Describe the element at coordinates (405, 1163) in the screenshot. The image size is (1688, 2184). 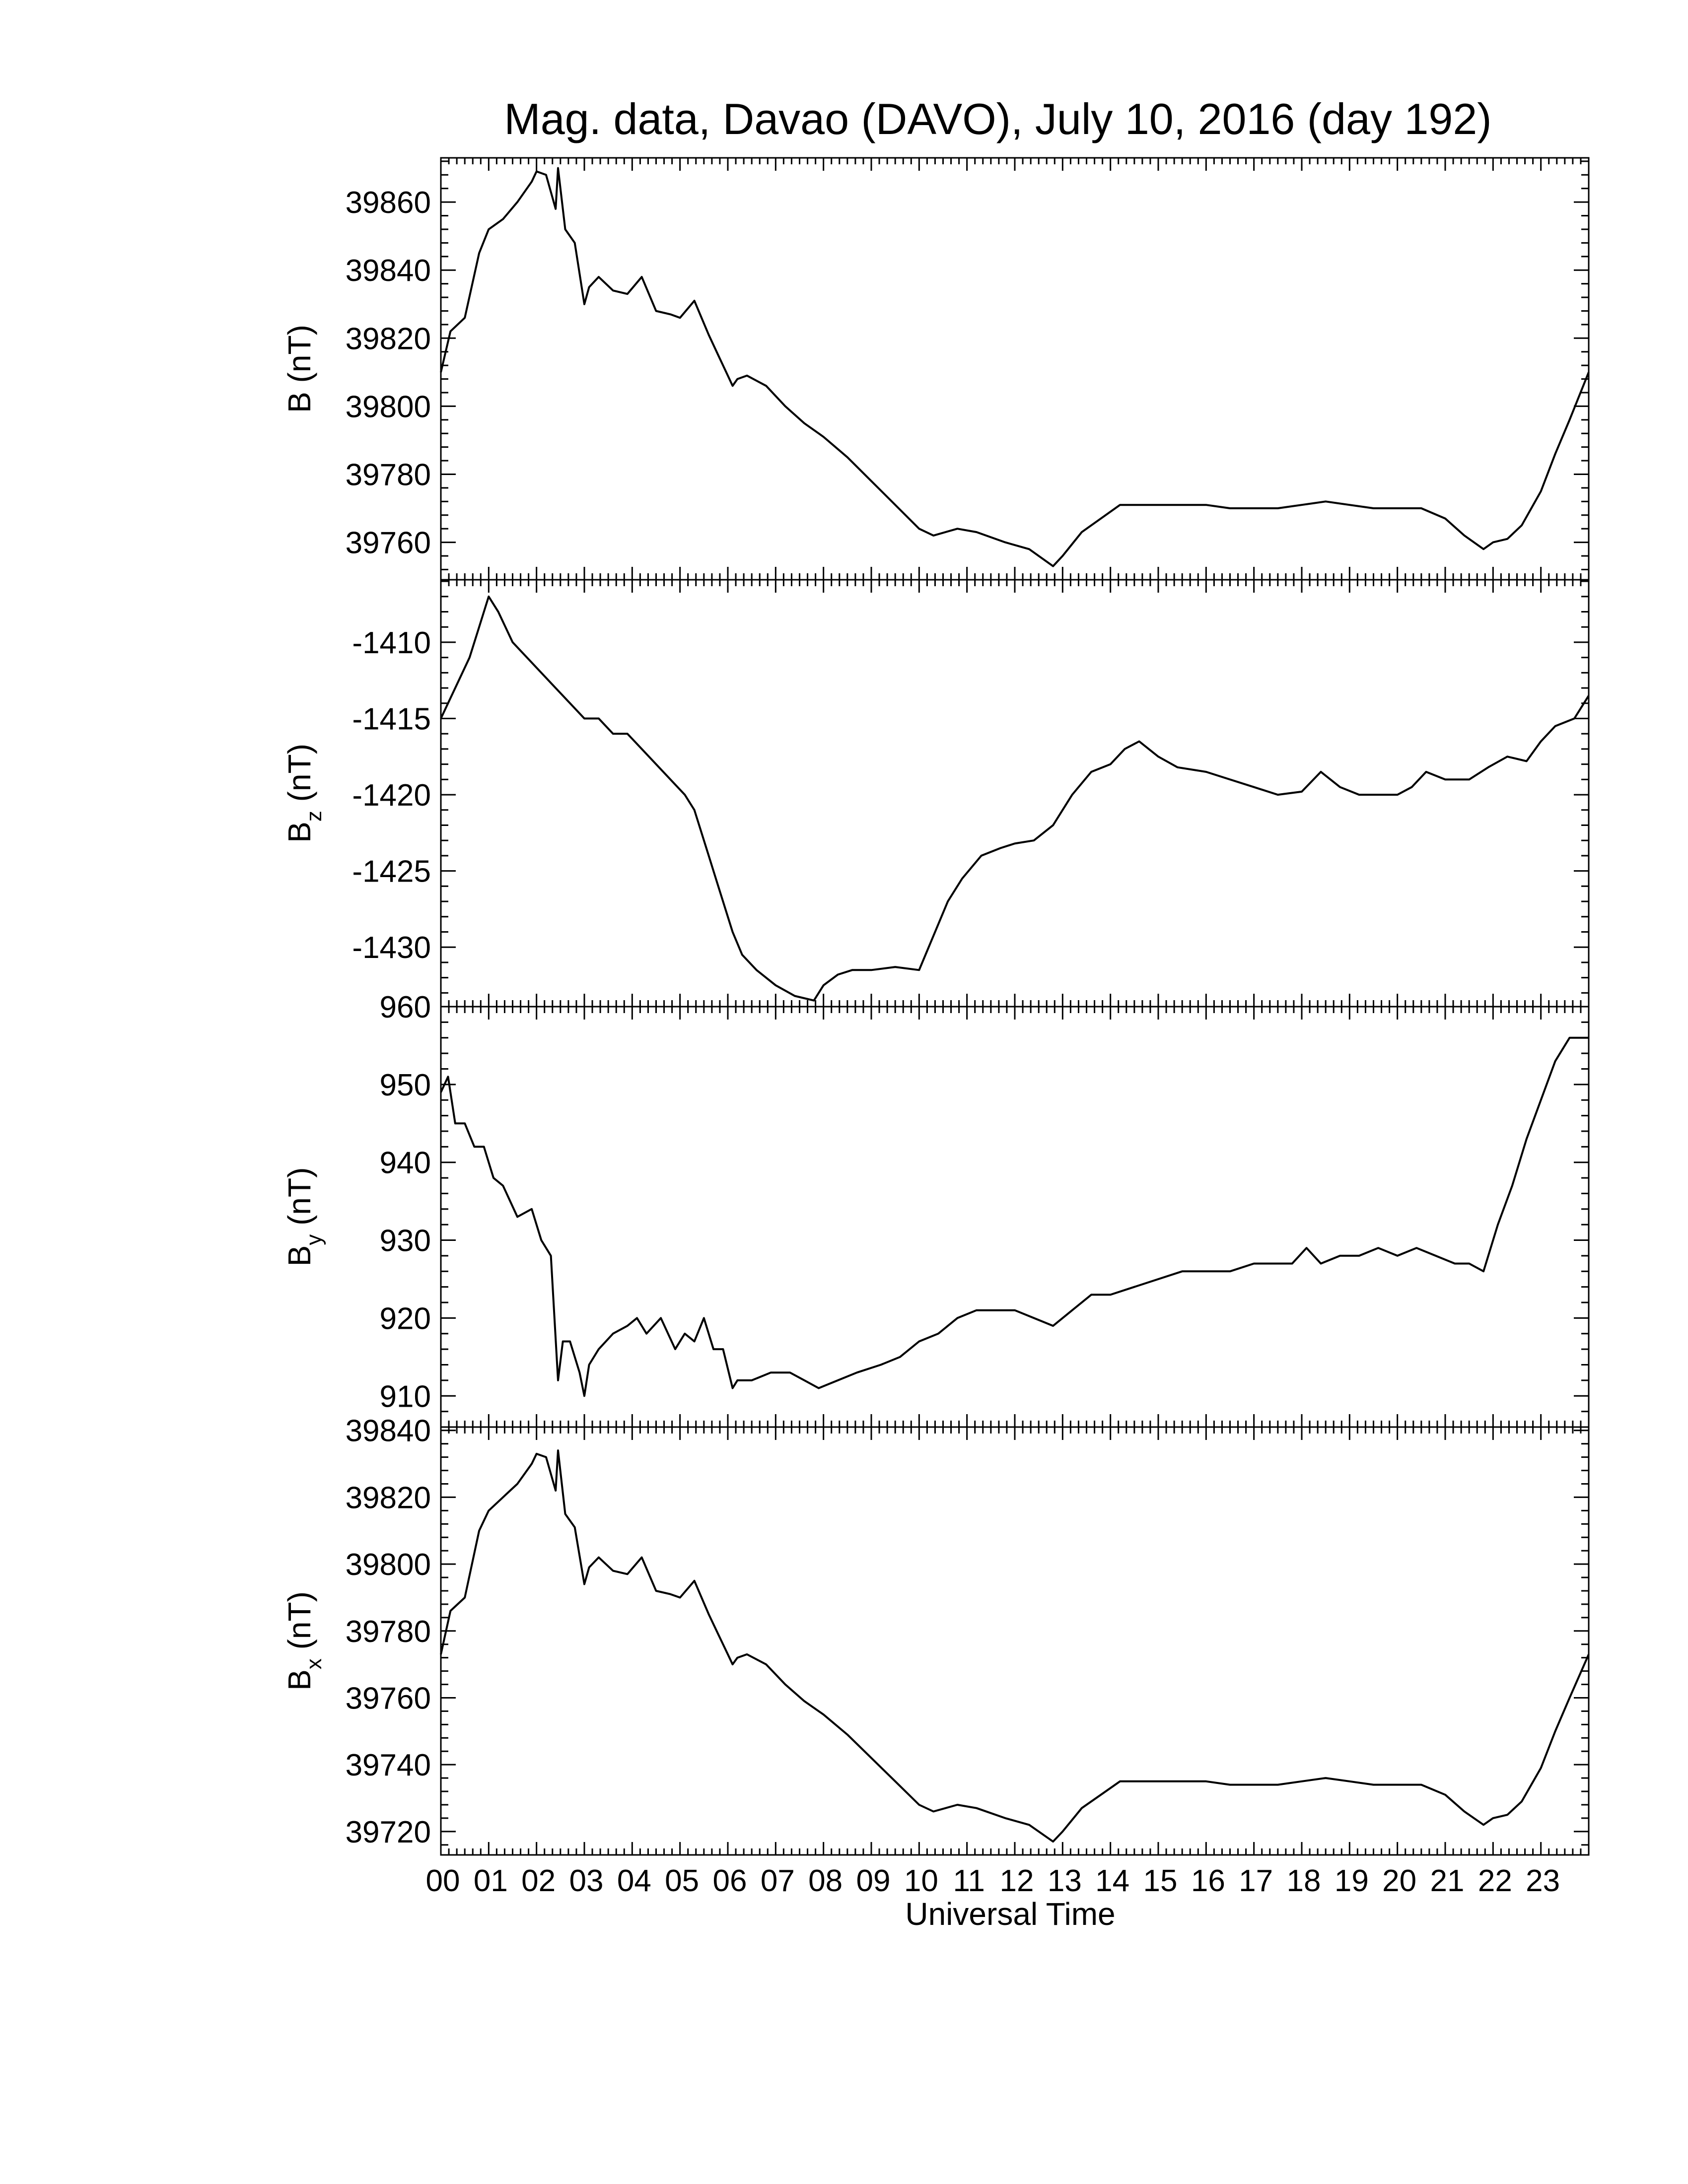
I see `y-tick-label: 940` at that location.